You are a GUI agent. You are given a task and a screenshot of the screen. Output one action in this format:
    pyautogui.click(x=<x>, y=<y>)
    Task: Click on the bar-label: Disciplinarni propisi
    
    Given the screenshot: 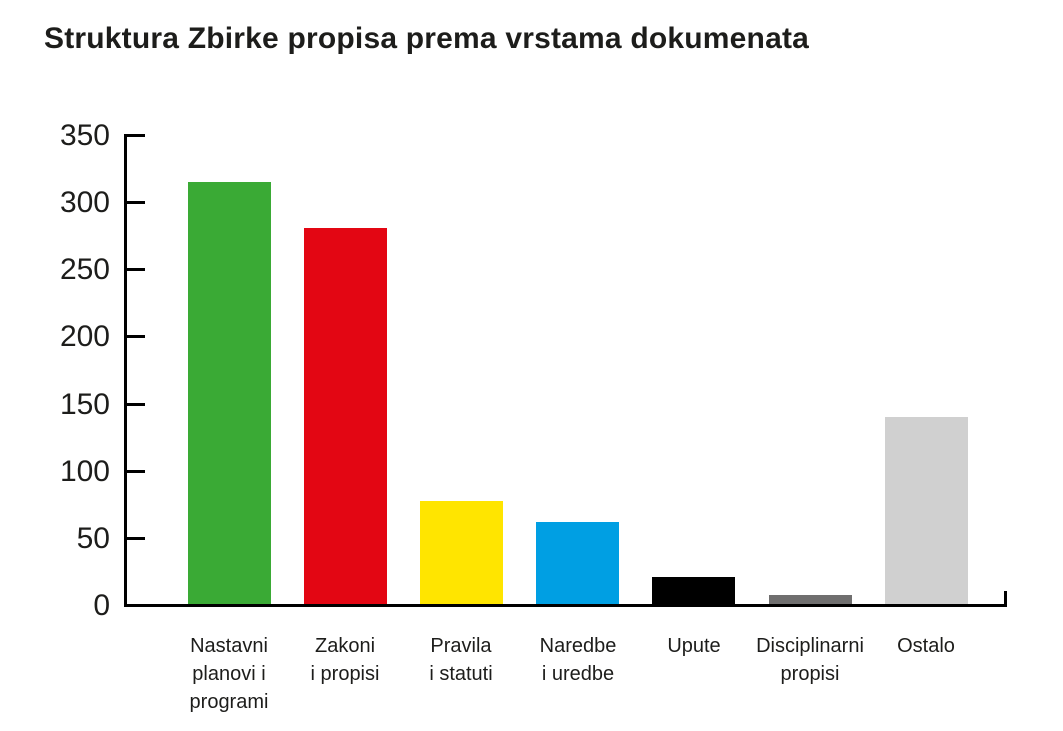 What is the action you would take?
    pyautogui.click(x=810, y=660)
    